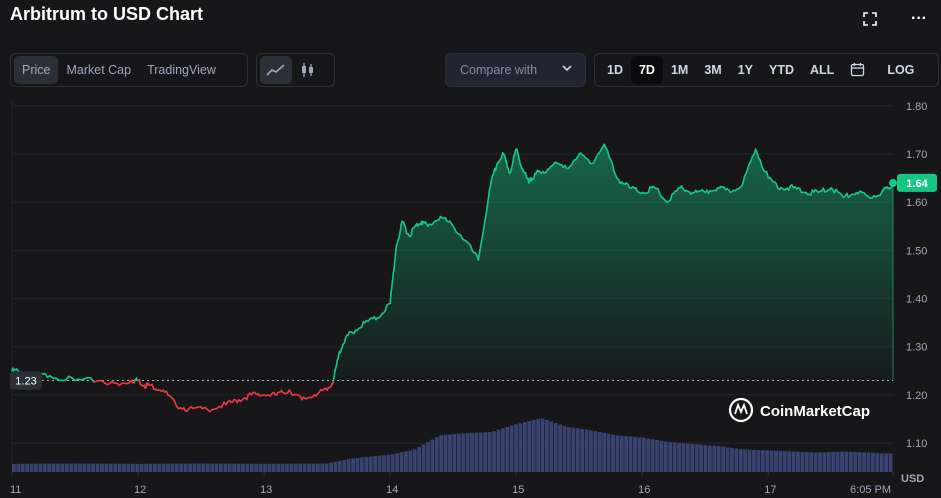 Image resolution: width=941 pixels, height=498 pixels. I want to click on reference-price-label: 1.23, so click(25, 381).